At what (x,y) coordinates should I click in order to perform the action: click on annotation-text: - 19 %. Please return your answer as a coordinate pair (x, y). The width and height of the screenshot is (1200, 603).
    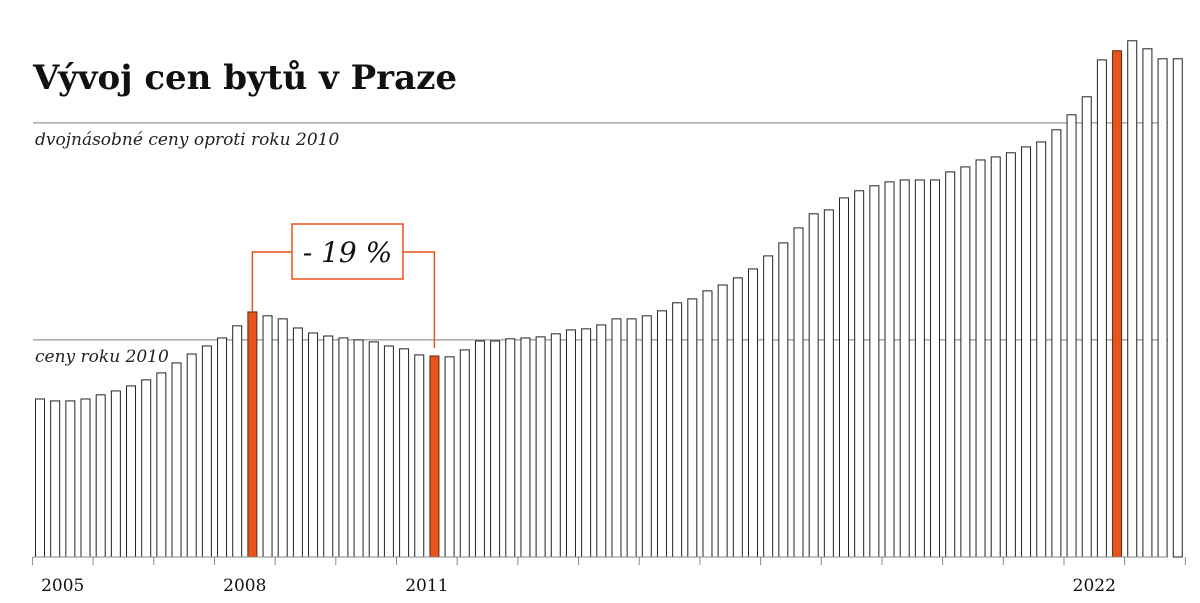
    Looking at the image, I should click on (348, 252).